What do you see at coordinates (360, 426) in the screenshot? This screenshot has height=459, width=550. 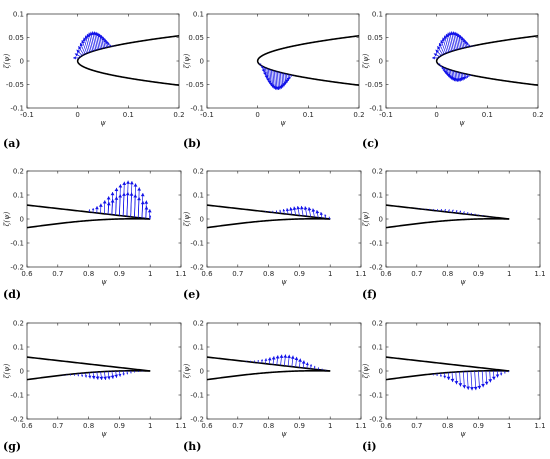 I see `x-tick-label: 1.1` at bounding box center [360, 426].